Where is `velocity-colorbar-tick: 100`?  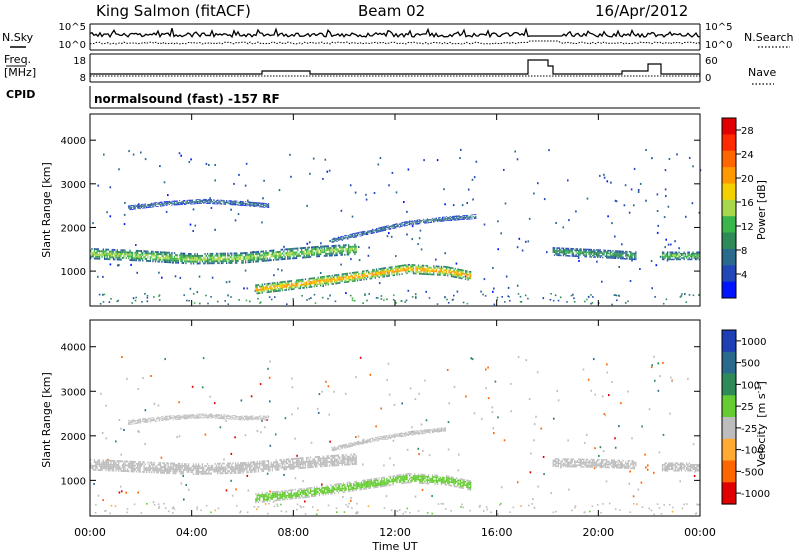
velocity-colorbar-tick: 100 is located at coordinates (750, 385).